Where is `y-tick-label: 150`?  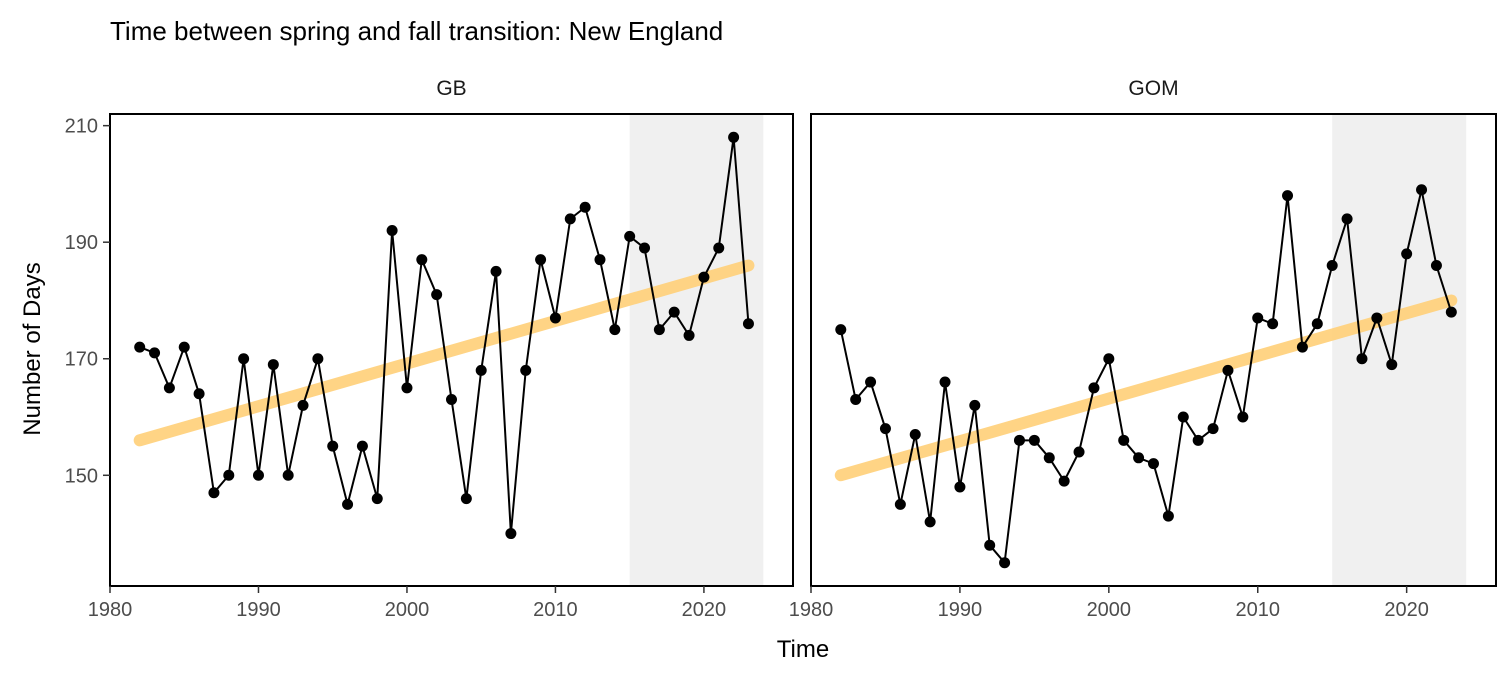
y-tick-label: 150 is located at coordinates (81, 476).